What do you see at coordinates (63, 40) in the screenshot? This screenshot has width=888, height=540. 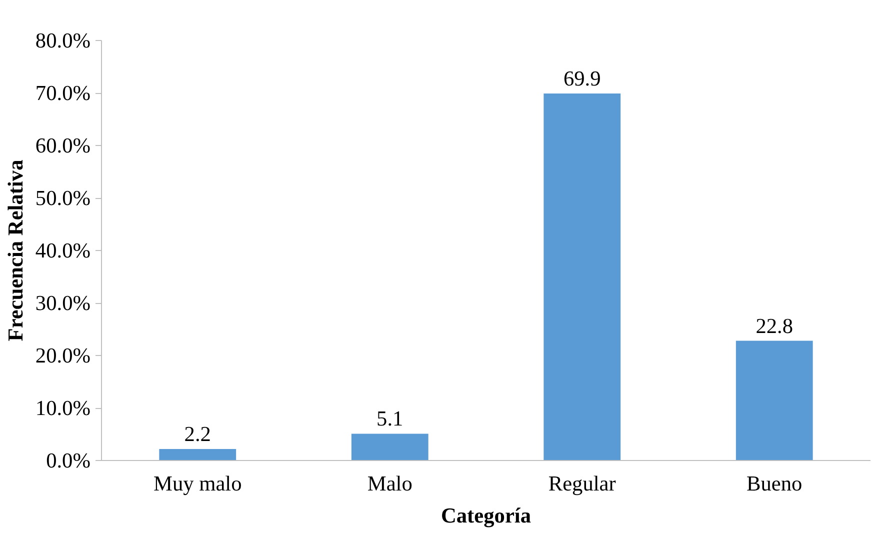 I see `y-tick-label: 80.0%` at bounding box center [63, 40].